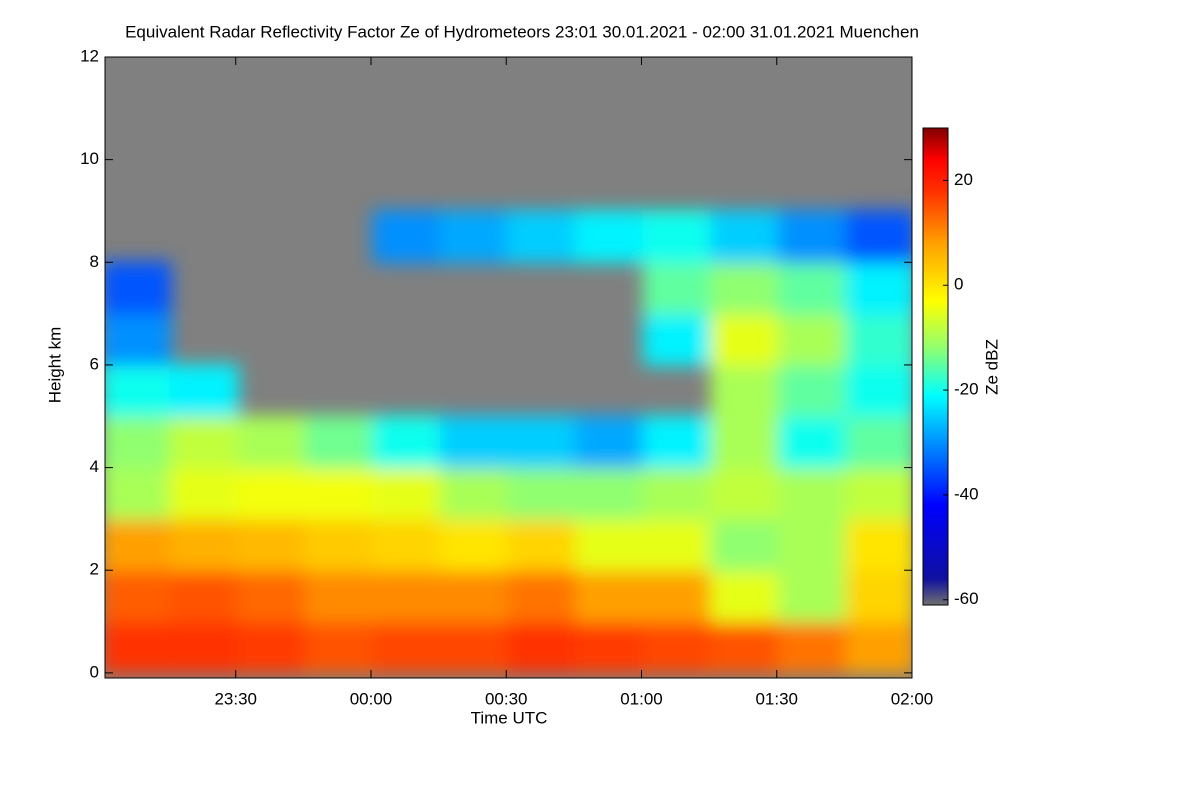 The height and width of the screenshot is (805, 1200). Describe the element at coordinates (54, 365) in the screenshot. I see `y-axis-label: Height km` at that location.